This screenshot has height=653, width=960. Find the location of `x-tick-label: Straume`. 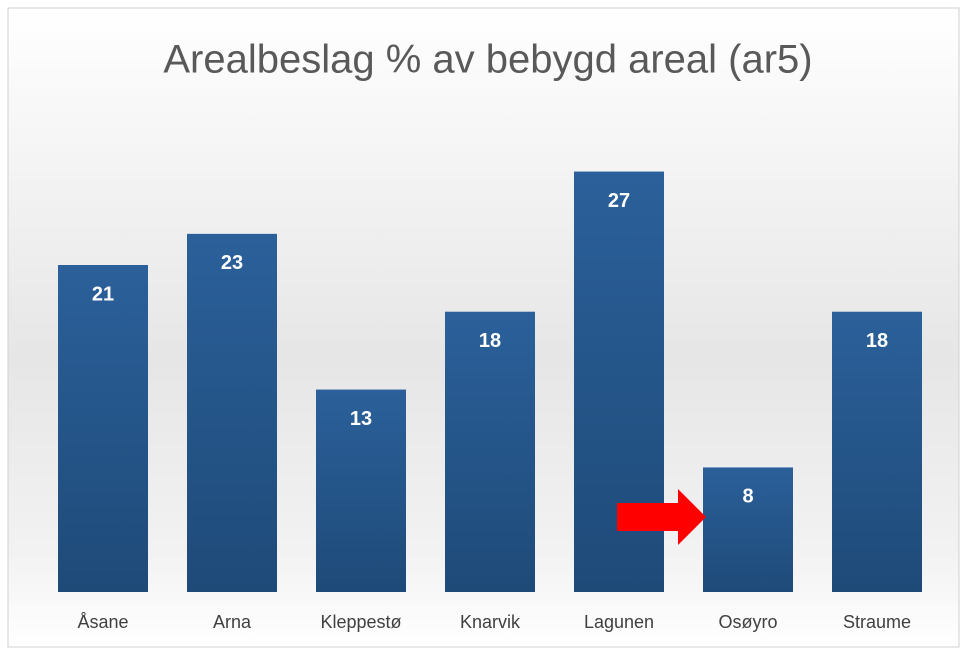

x-tick-label: Straume is located at coordinates (877, 622).